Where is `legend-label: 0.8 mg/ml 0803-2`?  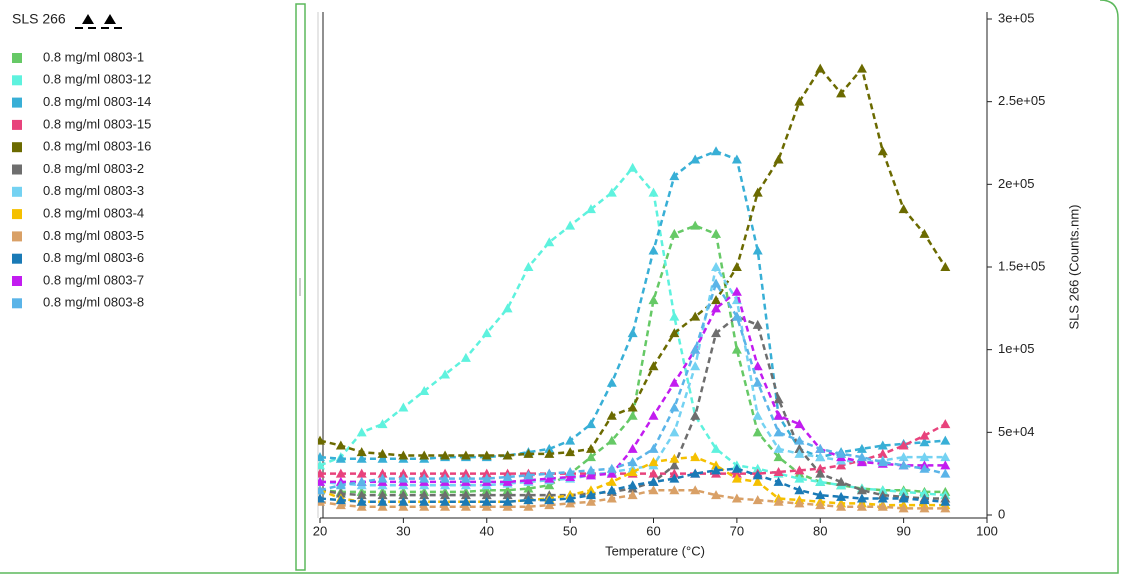
legend-label: 0.8 mg/ml 0803-2 is located at coordinates (93, 168).